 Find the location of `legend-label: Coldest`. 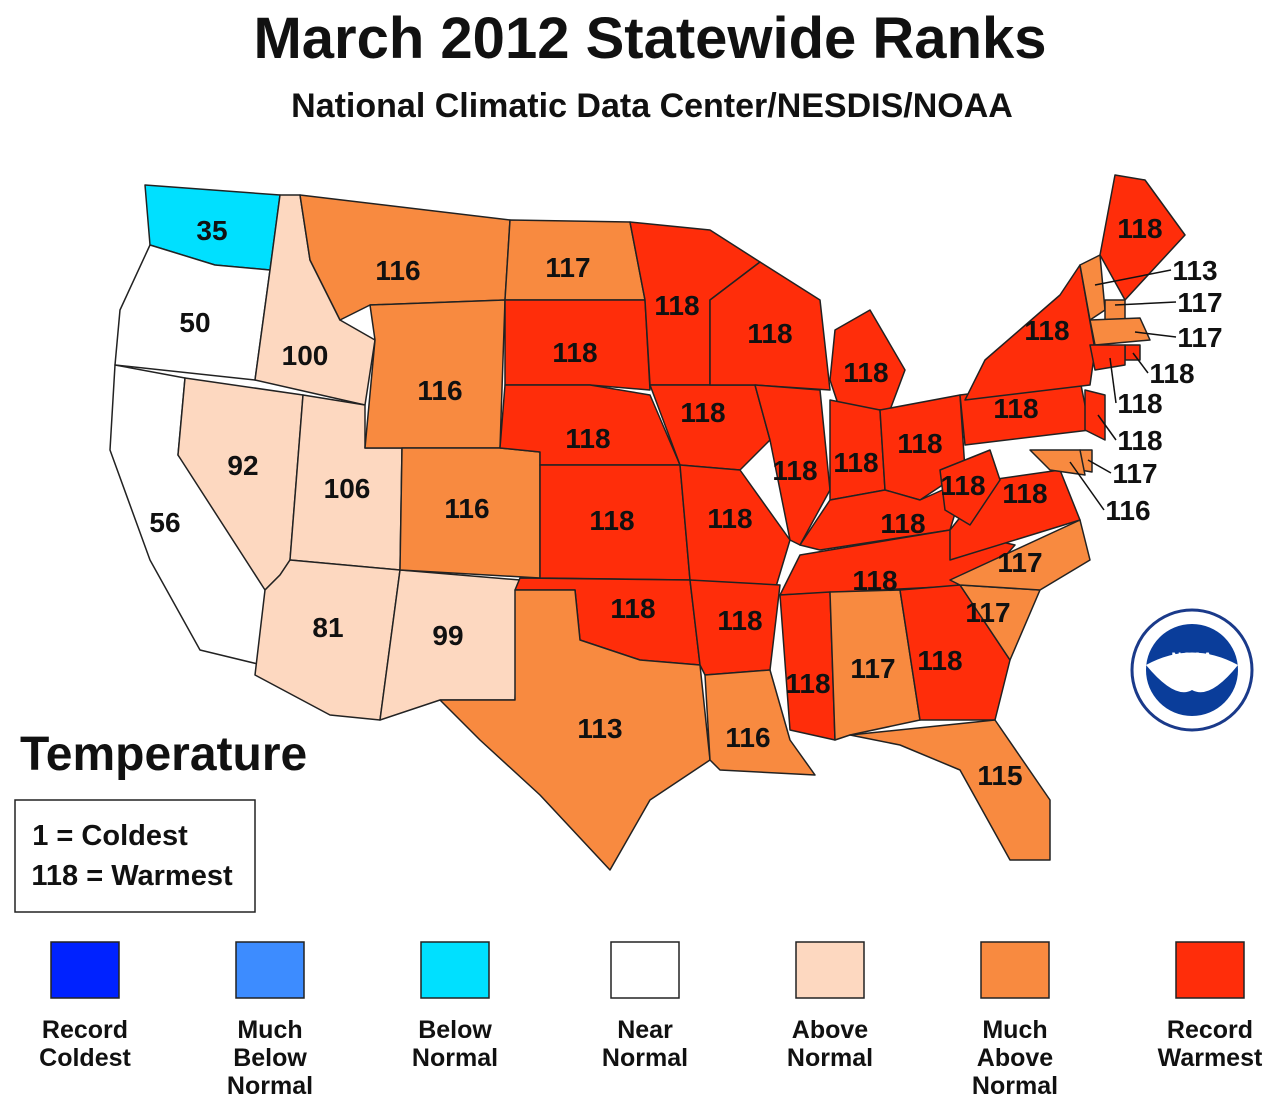

legend-label: Coldest is located at coordinates (85, 1058).